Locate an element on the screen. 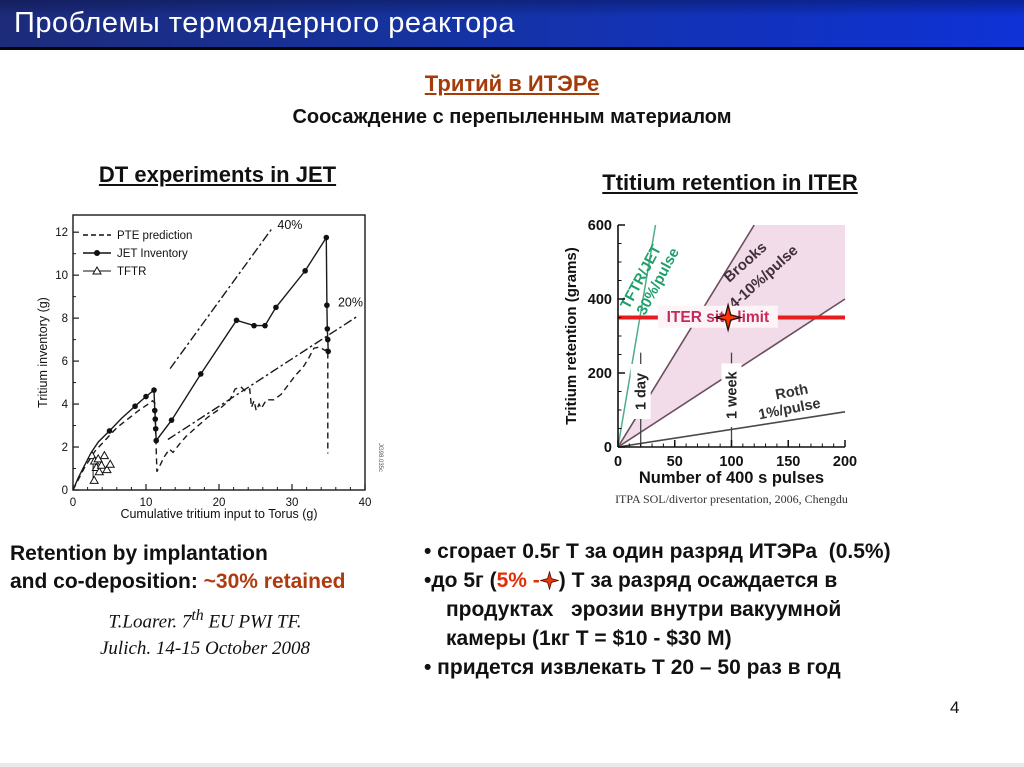 This screenshot has width=1024, height=767. svg-text: 50 is located at coordinates (675, 462).